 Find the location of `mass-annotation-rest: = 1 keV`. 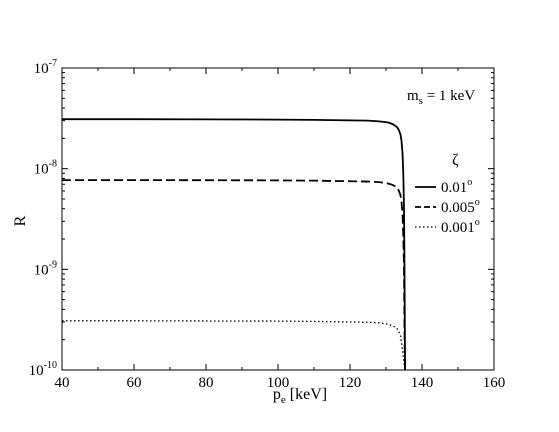

mass-annotation-rest: = 1 keV is located at coordinates (449, 96).